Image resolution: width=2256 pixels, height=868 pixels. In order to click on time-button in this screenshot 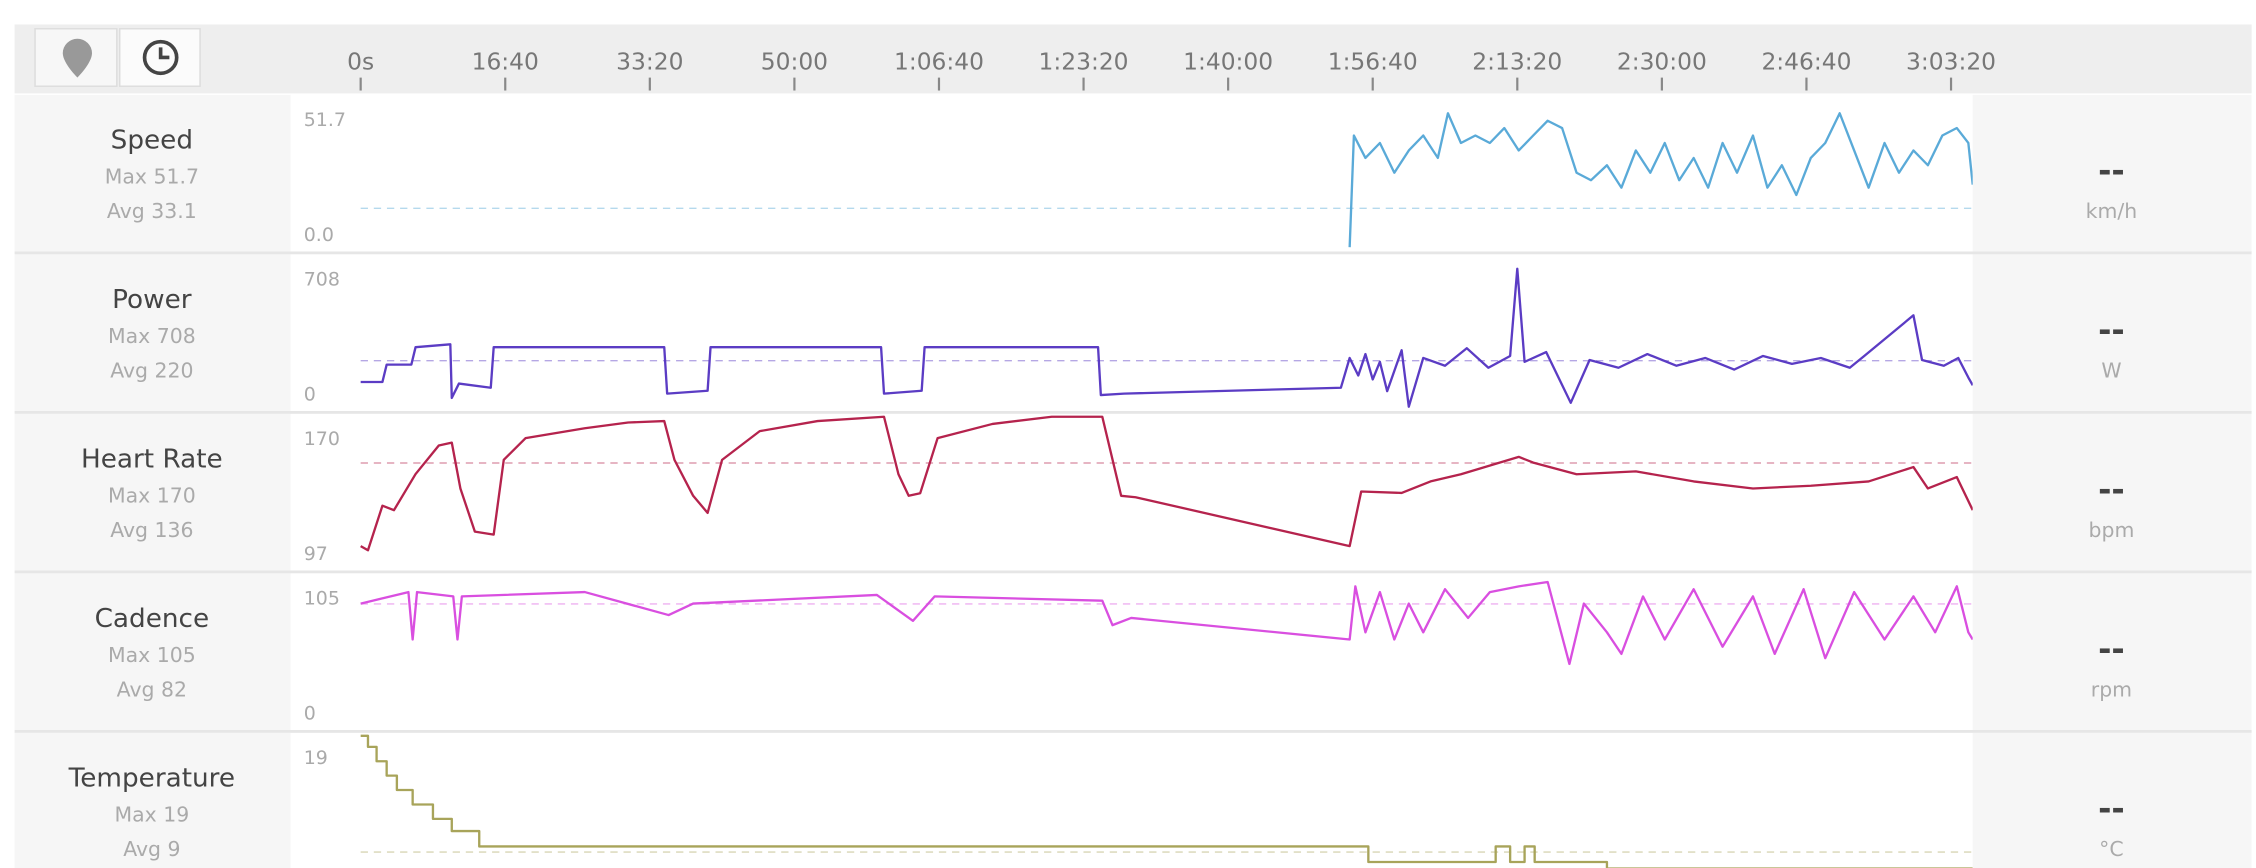, I will do `click(160, 57)`.